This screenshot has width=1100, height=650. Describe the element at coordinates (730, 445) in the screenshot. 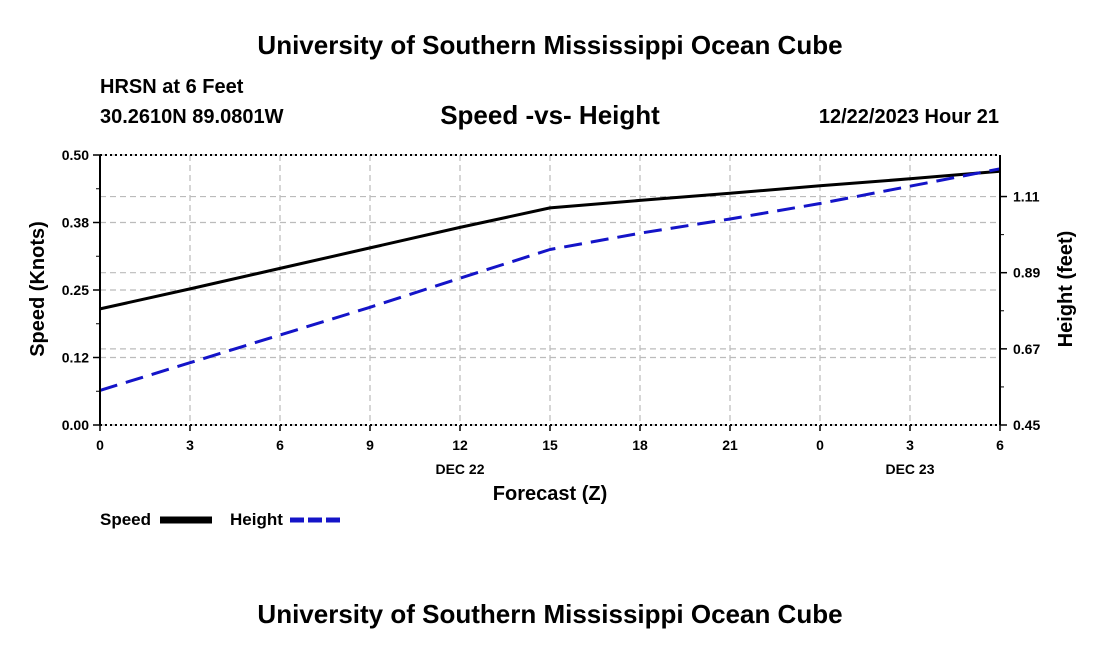

I see `x-tick-label: 21` at that location.